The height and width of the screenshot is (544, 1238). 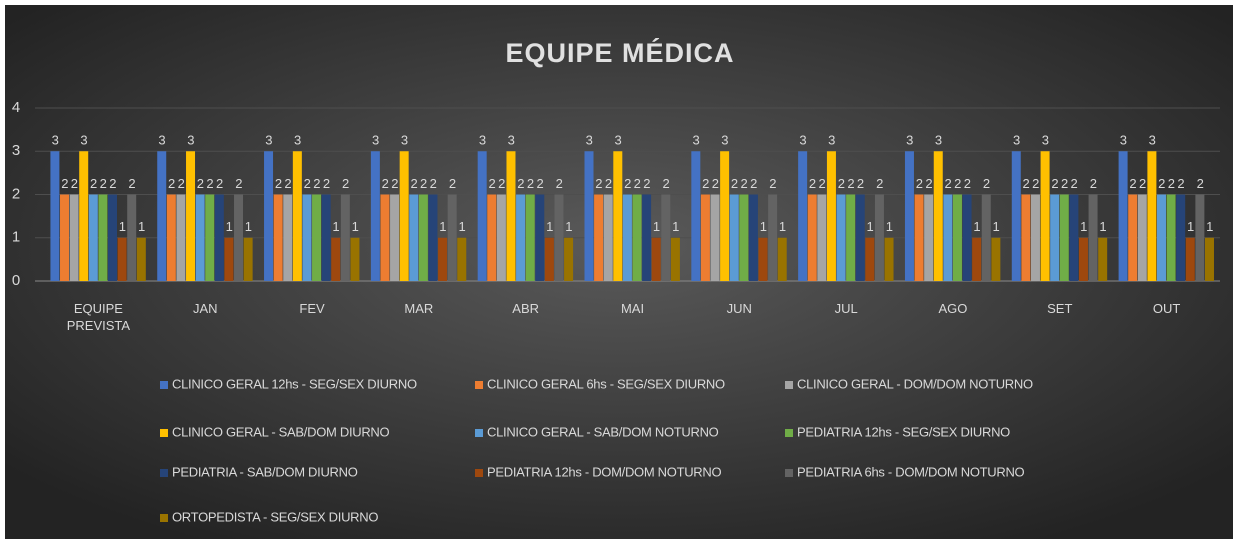 What do you see at coordinates (1166, 308) in the screenshot?
I see `x-tick-label: OUT` at bounding box center [1166, 308].